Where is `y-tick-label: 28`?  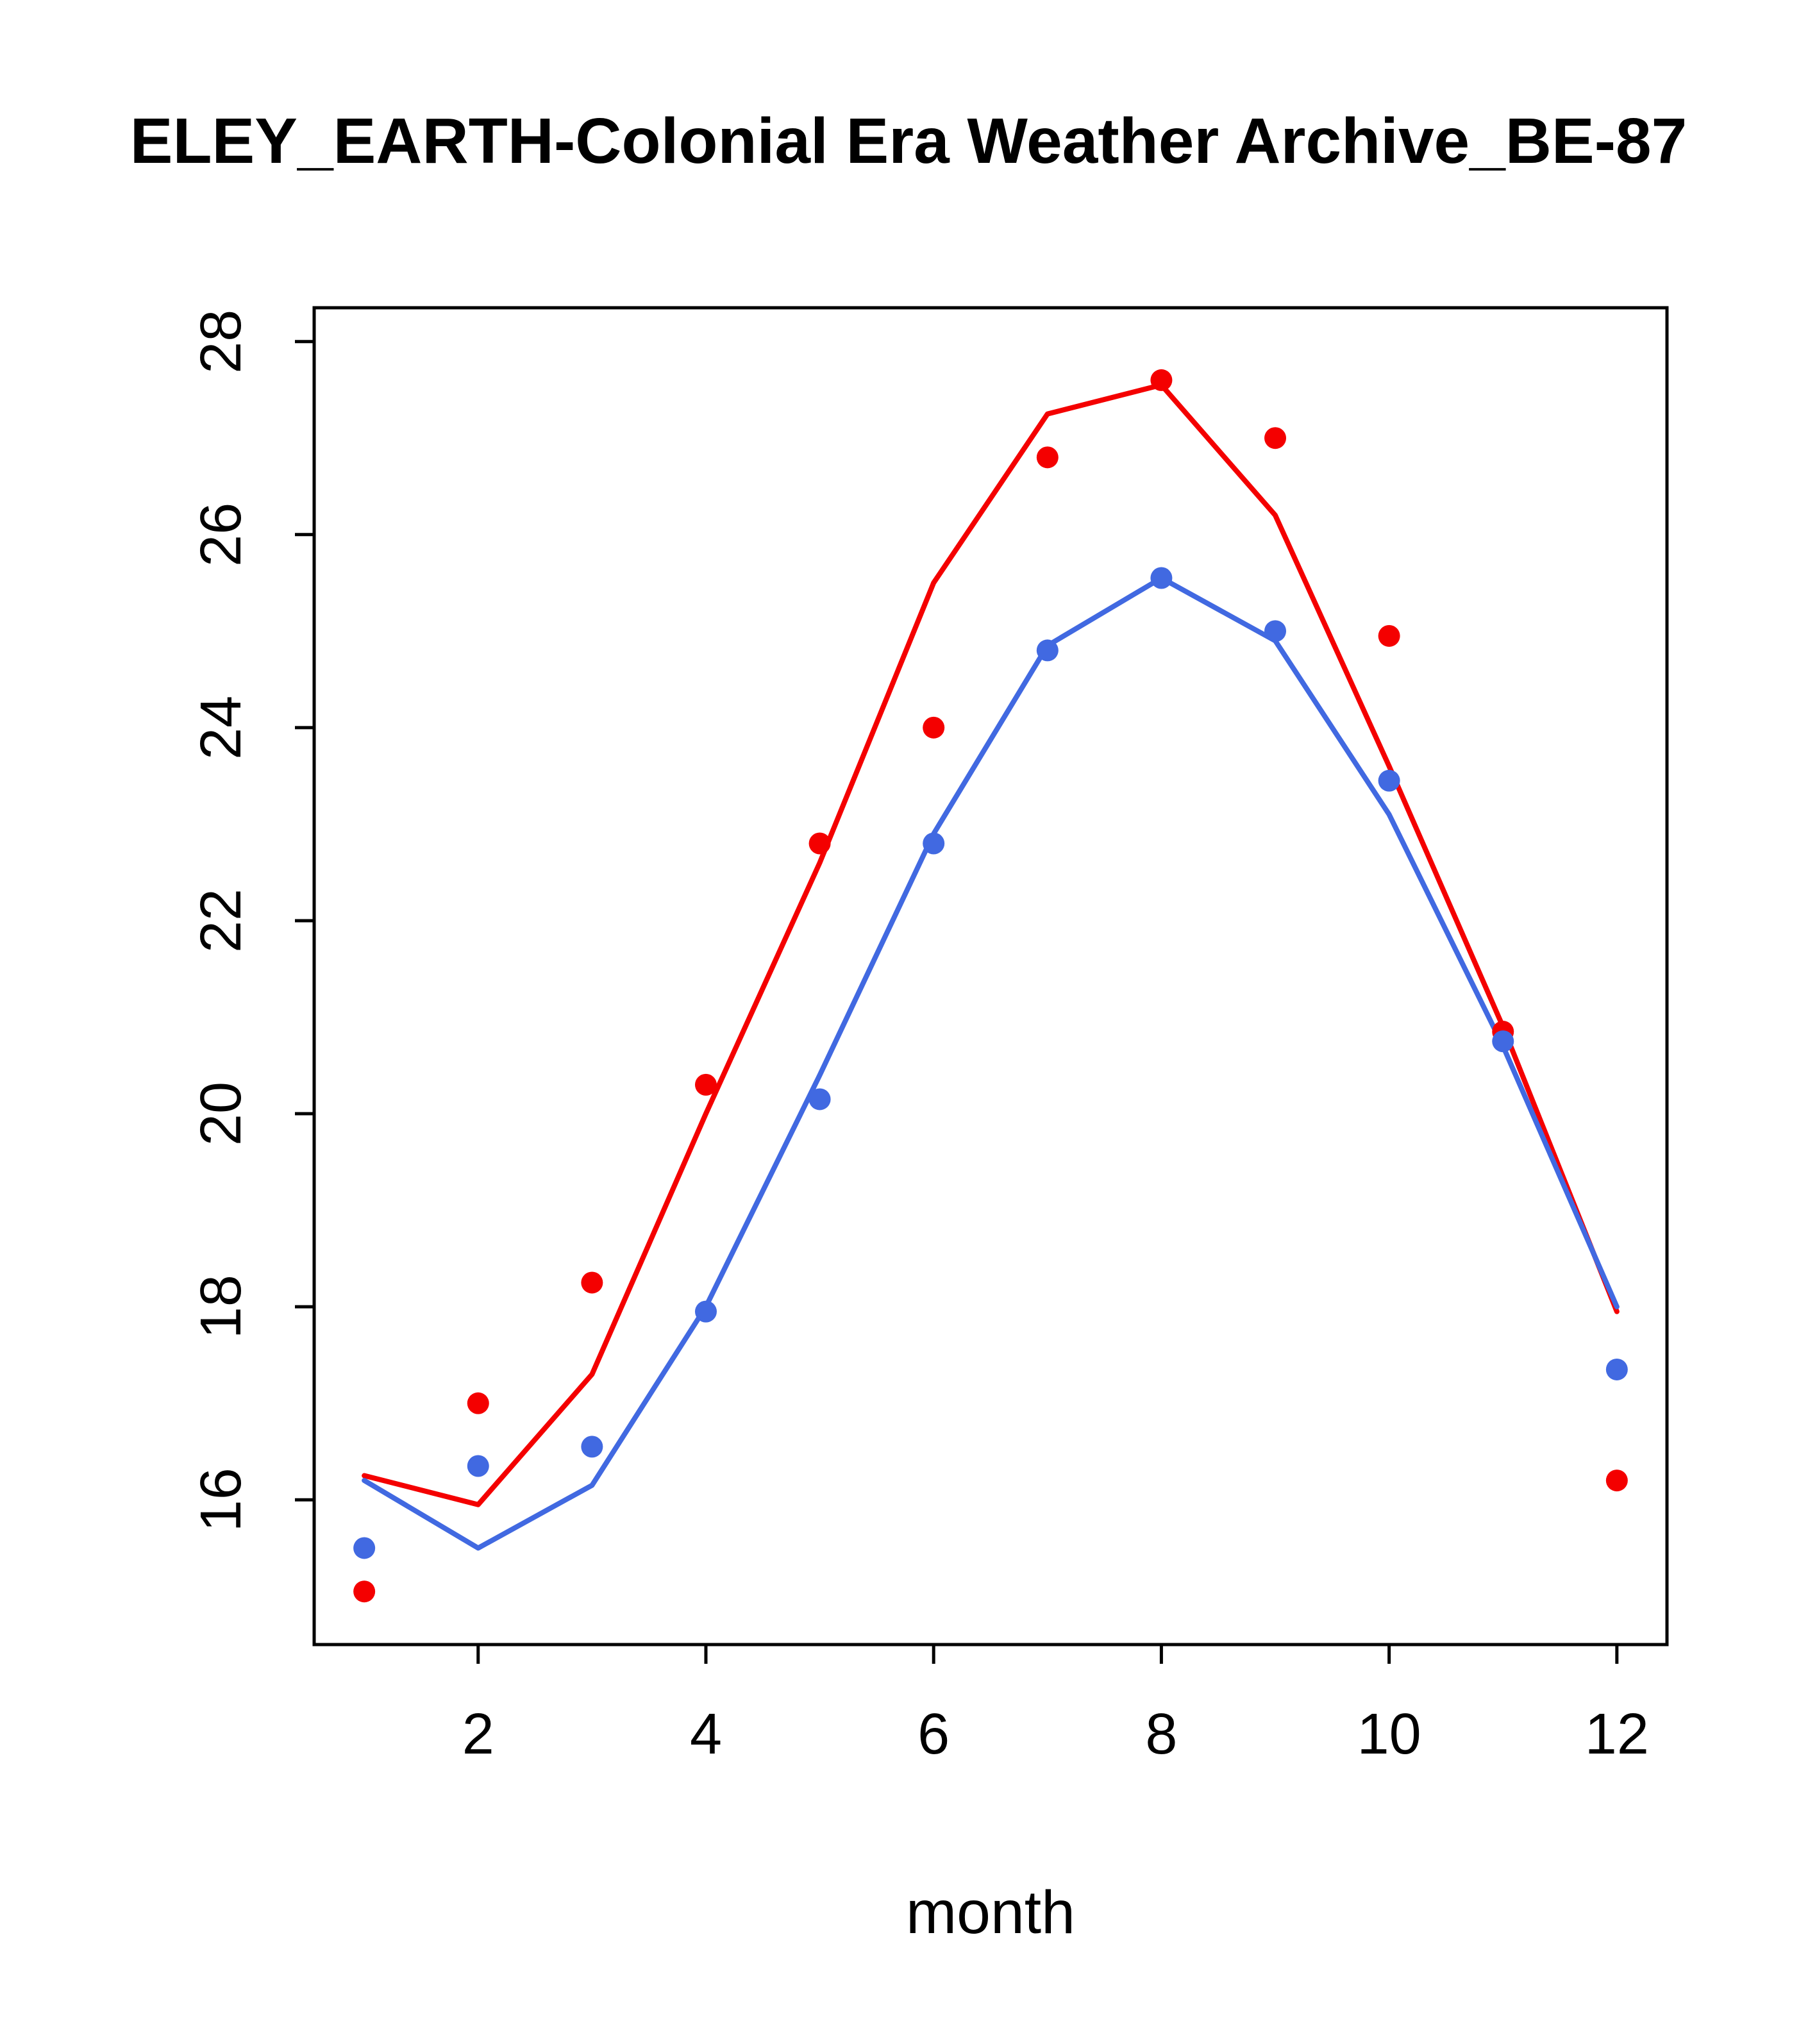 y-tick-label: 28 is located at coordinates (221, 342).